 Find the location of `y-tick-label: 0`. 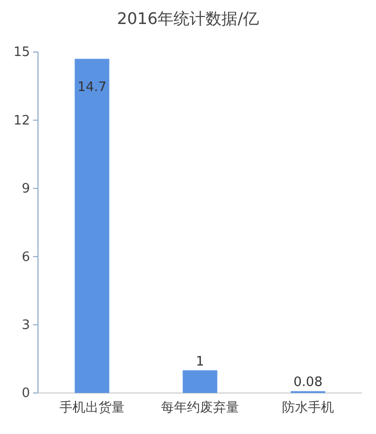

y-tick-label: 0 is located at coordinates (26, 394).